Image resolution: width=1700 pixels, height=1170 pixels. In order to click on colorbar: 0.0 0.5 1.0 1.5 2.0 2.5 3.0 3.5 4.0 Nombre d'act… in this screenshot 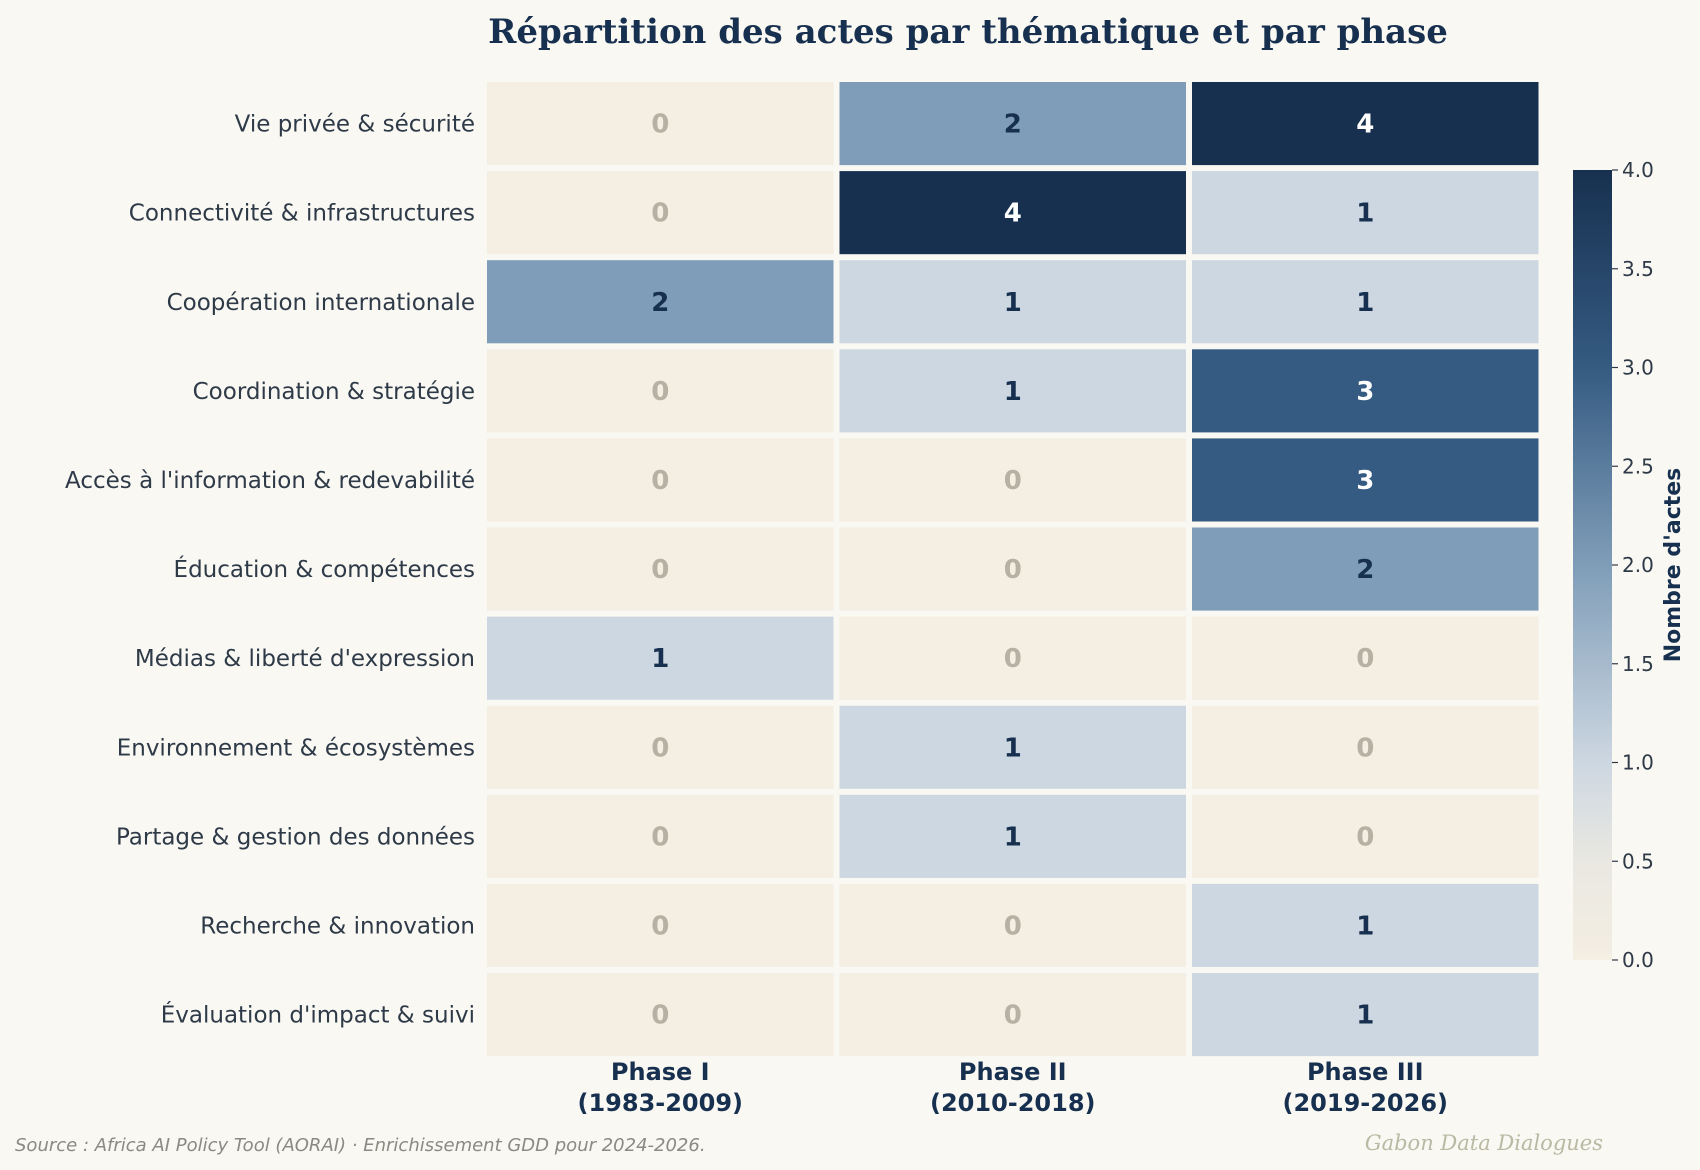, I will do `click(1629, 565)`.